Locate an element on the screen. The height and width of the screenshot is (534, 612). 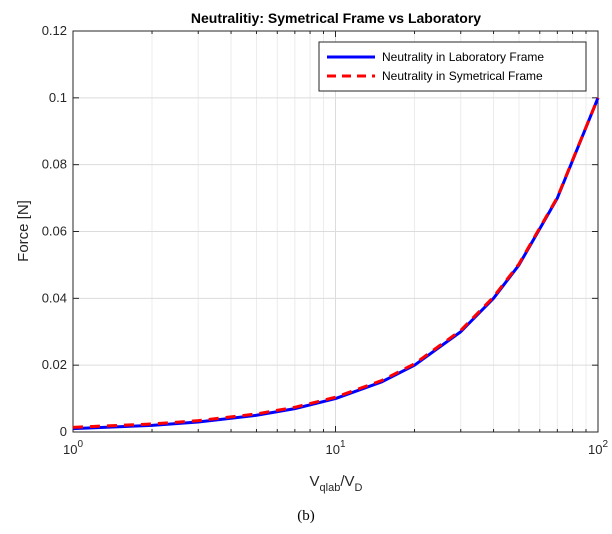
x-label-sep: /V is located at coordinates (347, 481).